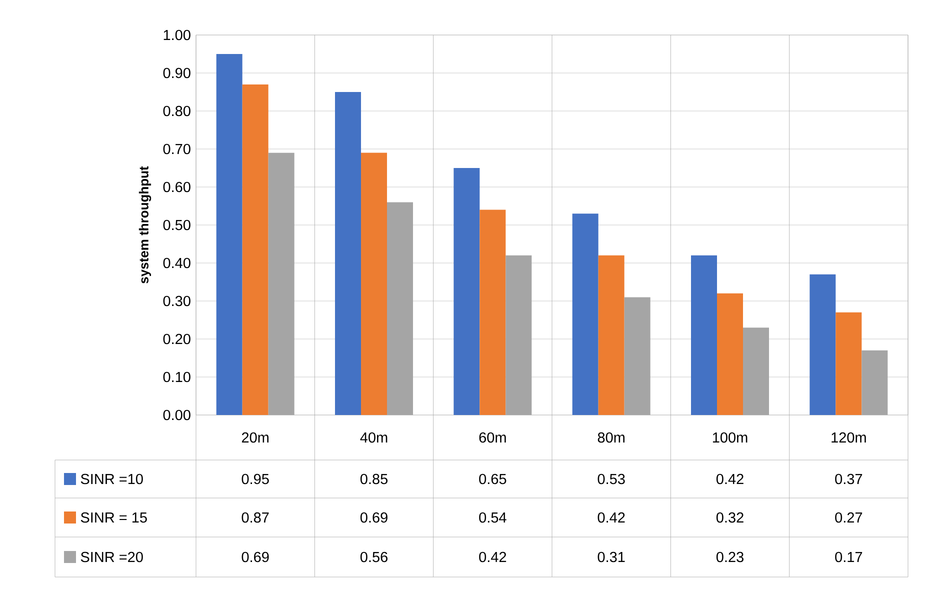  What do you see at coordinates (848, 557) in the screenshot?
I see `data-label: 0.17` at bounding box center [848, 557].